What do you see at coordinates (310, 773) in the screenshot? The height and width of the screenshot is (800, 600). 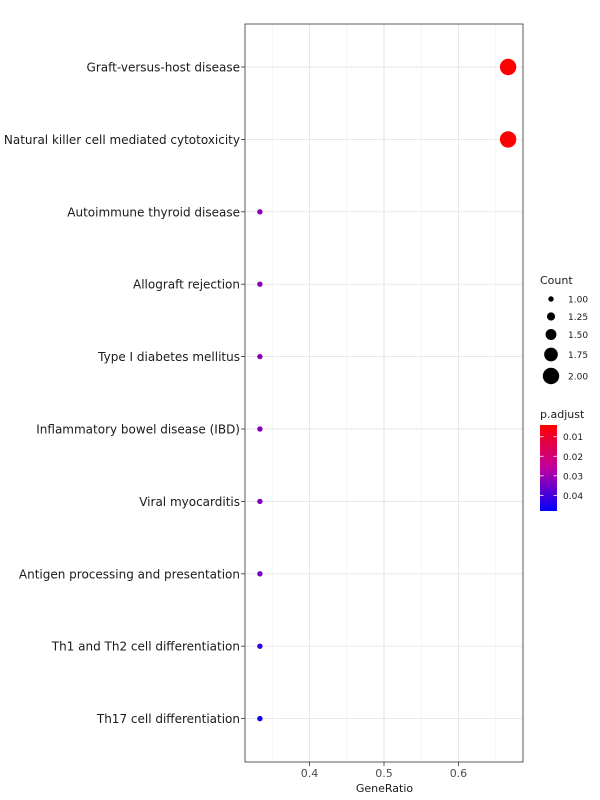 I see `x-tick-label: 0.4` at bounding box center [310, 773].